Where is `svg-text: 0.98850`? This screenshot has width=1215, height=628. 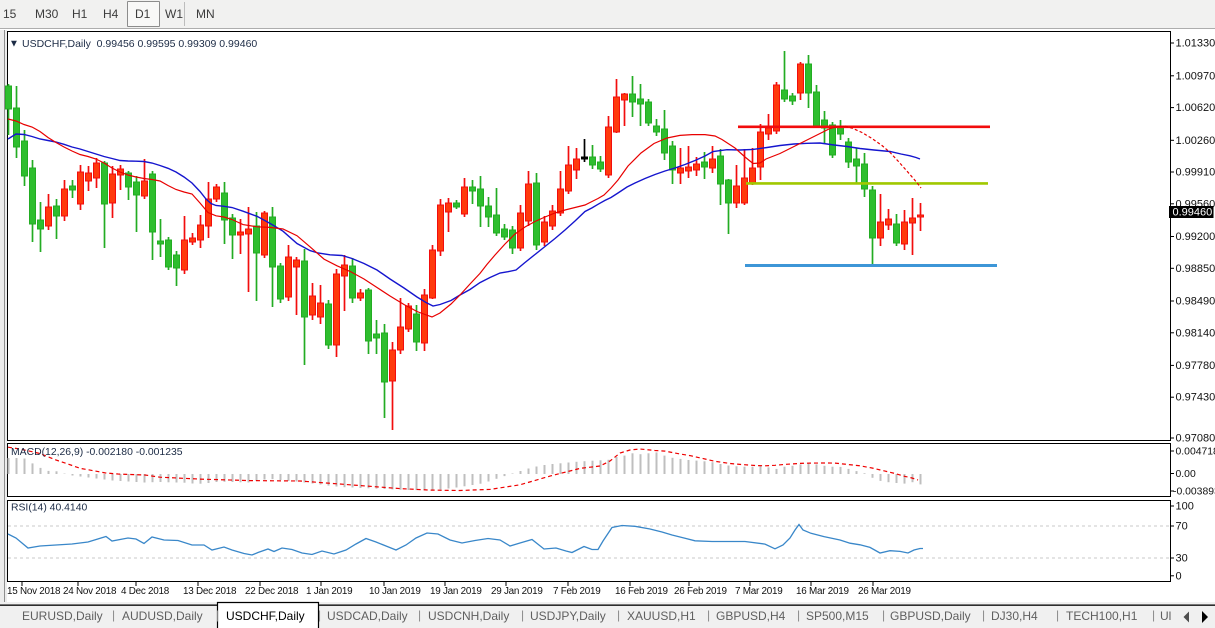 svg-text: 0.98850 is located at coordinates (1195, 269).